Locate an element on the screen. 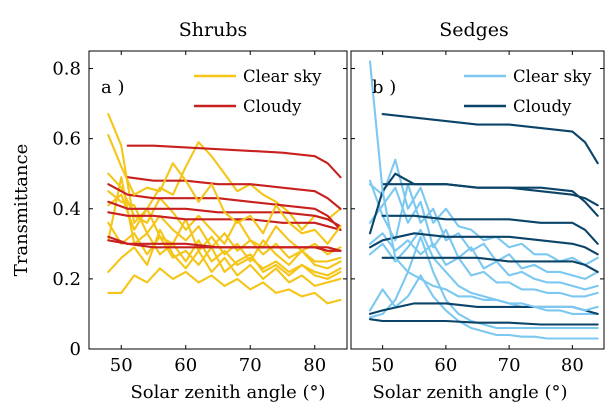 The height and width of the screenshot is (405, 609). x-axis-label-shrubs: Solar zenith angle (°) is located at coordinates (227, 392).